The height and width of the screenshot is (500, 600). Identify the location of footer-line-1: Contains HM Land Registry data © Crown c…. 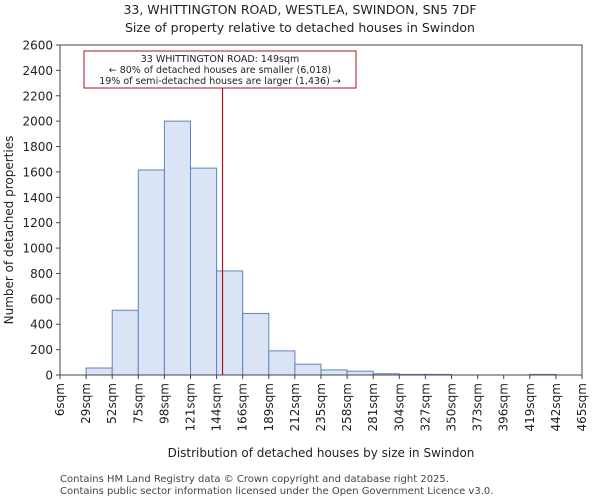
(254, 479).